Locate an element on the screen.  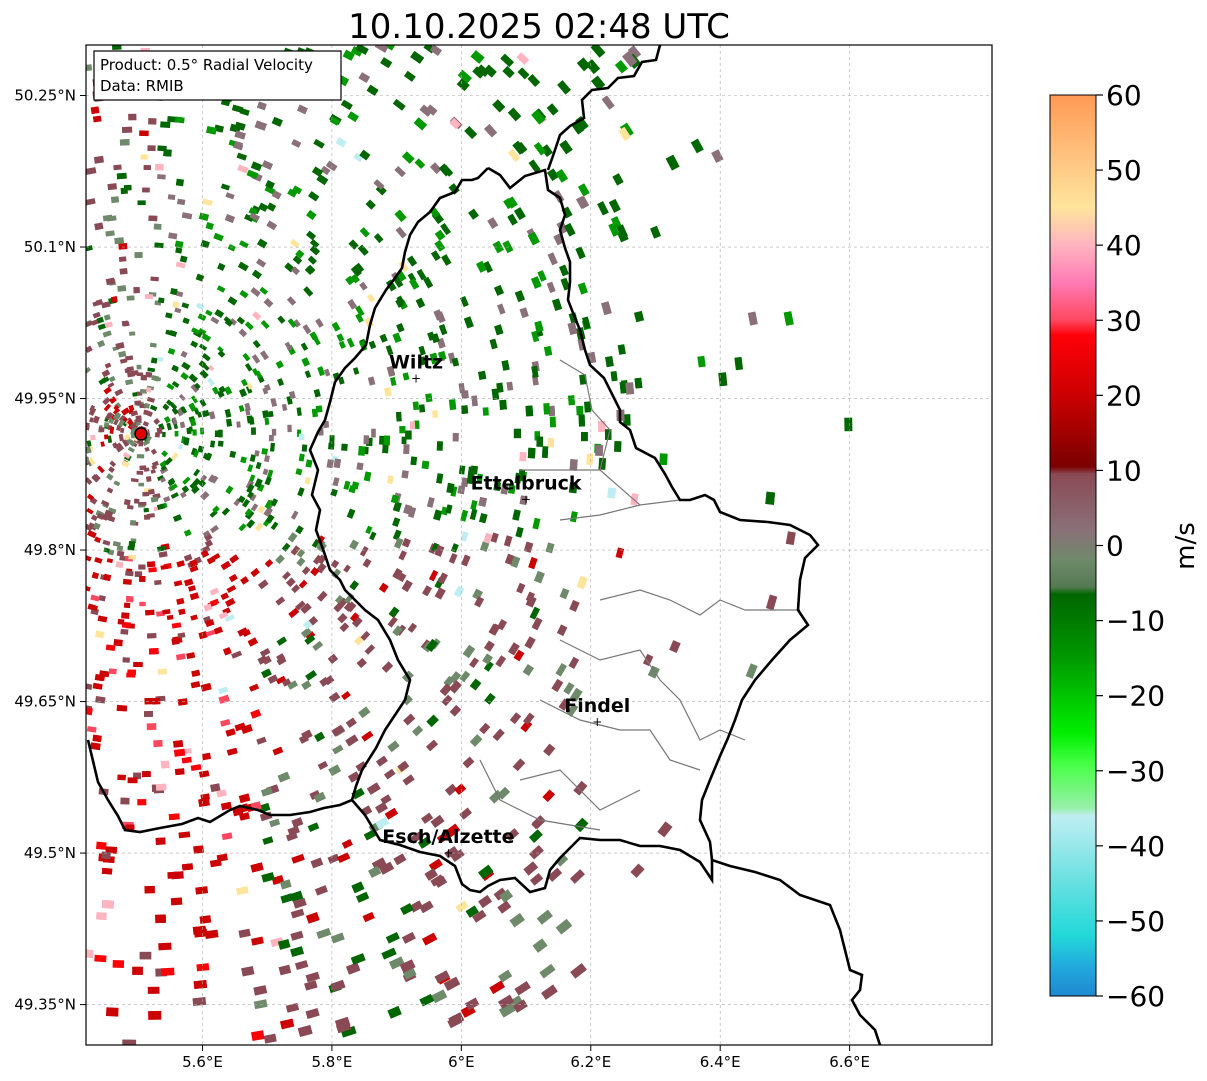
city-labels: +Wiltz+Ettelbruck+Findel+Esch/Alzette is located at coordinates (506, 605).